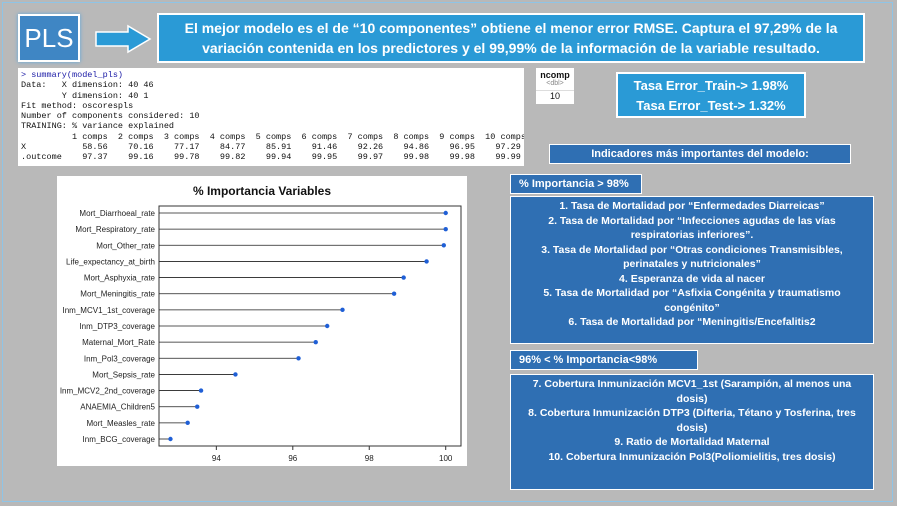  Describe the element at coordinates (110, 116) in the screenshot. I see `console-line: Number of components considered: 10` at that location.